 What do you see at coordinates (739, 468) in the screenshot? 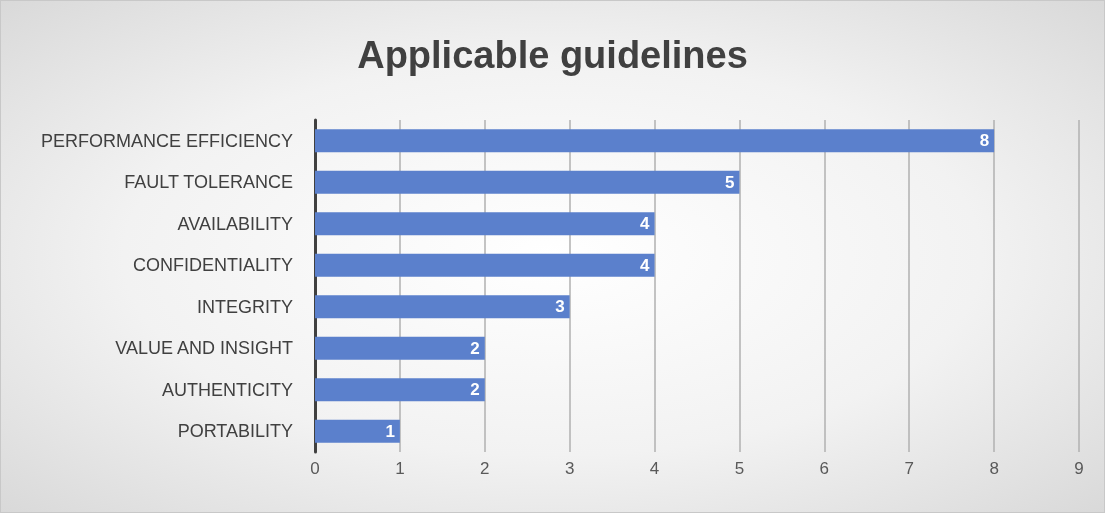
I see `x-tick-label: 5` at bounding box center [739, 468].